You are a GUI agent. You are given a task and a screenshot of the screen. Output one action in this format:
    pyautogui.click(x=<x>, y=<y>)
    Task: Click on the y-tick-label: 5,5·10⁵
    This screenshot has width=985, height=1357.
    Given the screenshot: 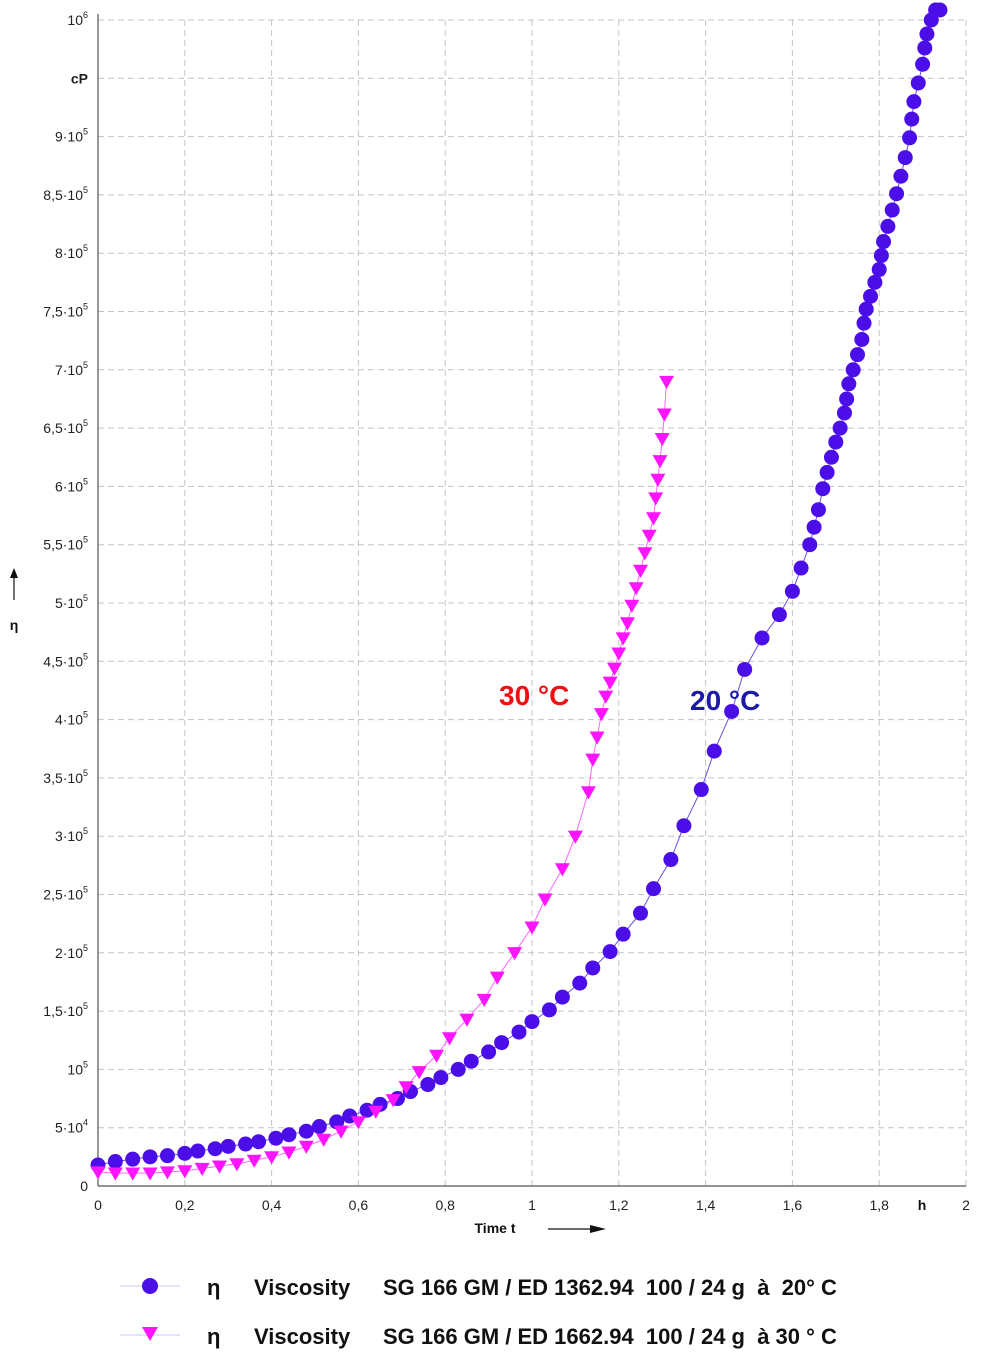 What is the action you would take?
    pyautogui.click(x=65, y=544)
    